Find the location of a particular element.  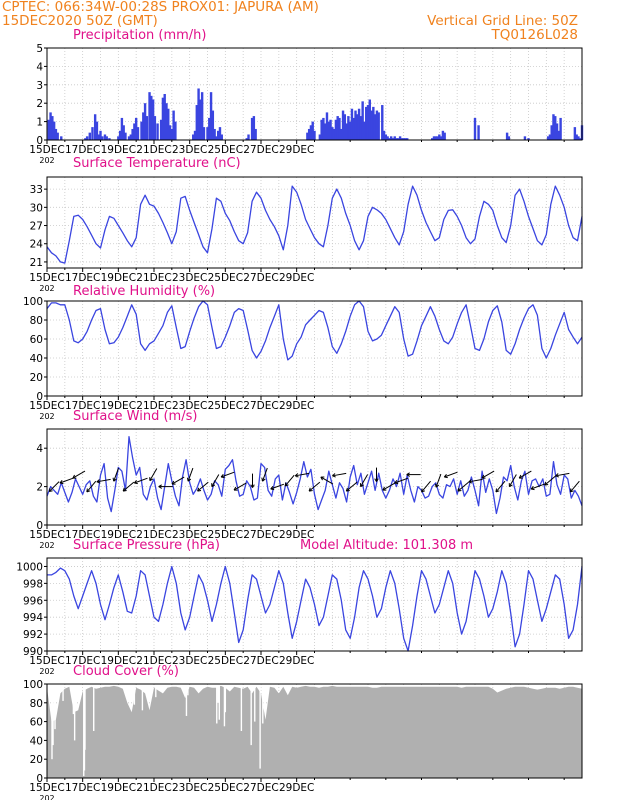

y-tick-label: 20 is located at coordinates (36, 378).